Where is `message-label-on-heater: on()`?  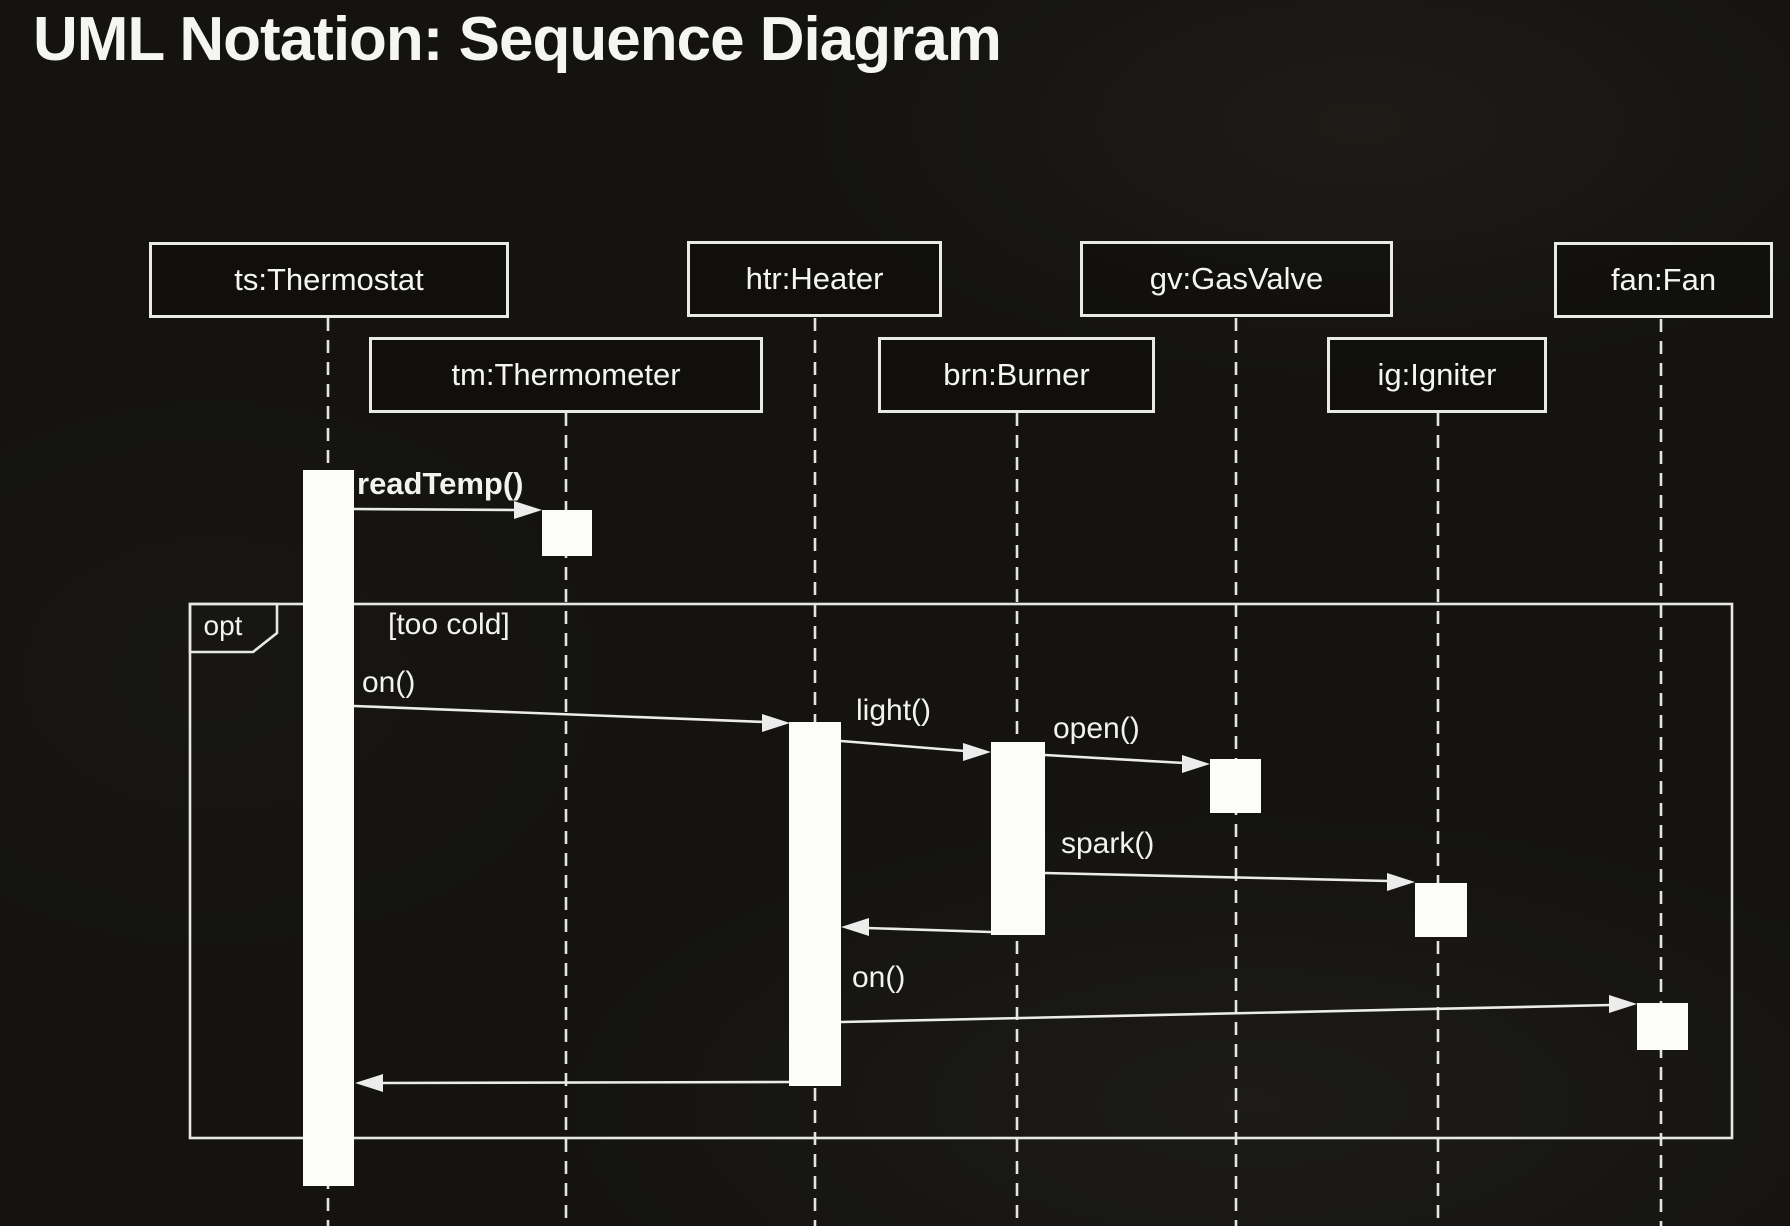
message-label-on-heater: on() is located at coordinates (389, 682).